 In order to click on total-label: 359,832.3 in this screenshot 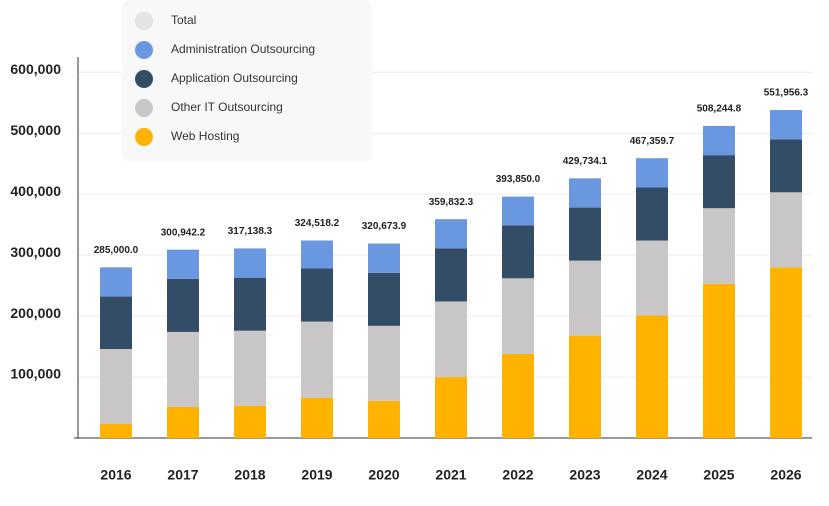, I will do `click(451, 202)`.